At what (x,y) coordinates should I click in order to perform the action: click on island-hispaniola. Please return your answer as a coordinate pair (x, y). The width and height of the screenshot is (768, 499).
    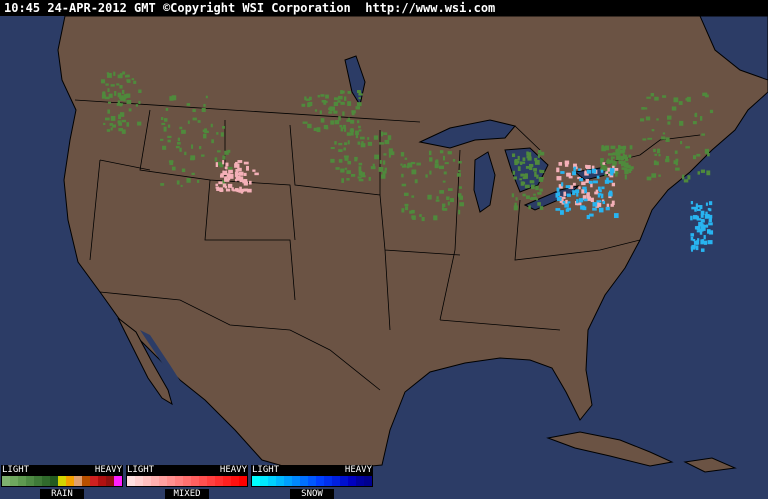
    Looking at the image, I should click on (710, 465).